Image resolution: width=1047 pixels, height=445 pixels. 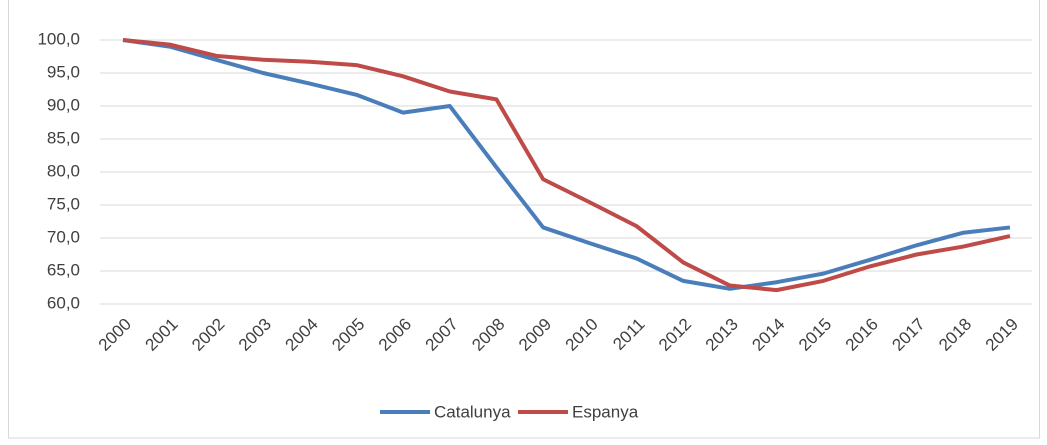 What do you see at coordinates (63, 269) in the screenshot?
I see `y-tick-label: 65,0` at bounding box center [63, 269].